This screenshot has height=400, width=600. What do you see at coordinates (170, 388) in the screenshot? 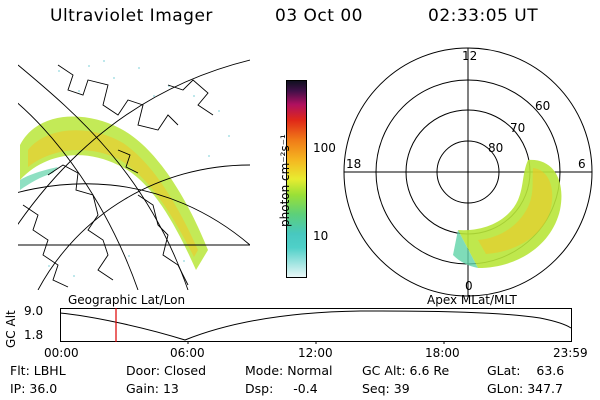
I see `gain-value: 13` at bounding box center [170, 388].